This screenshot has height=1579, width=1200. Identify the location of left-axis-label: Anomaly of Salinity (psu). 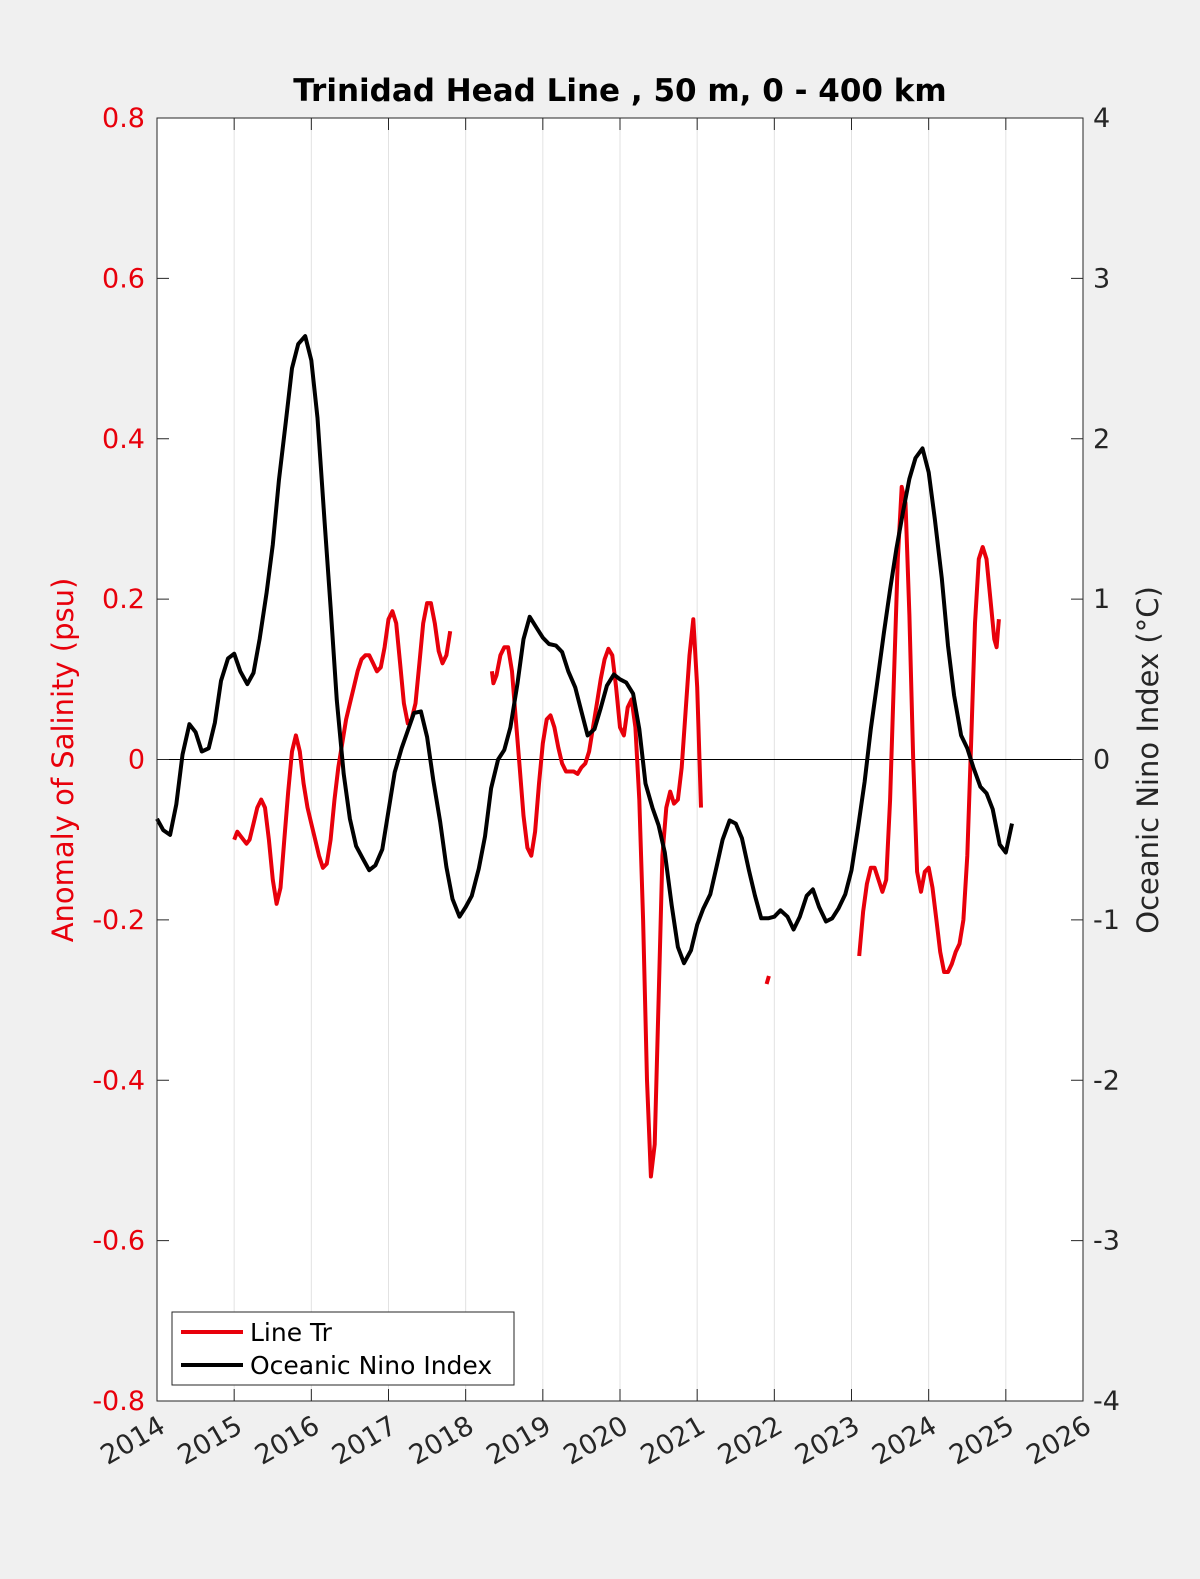
(63, 760).